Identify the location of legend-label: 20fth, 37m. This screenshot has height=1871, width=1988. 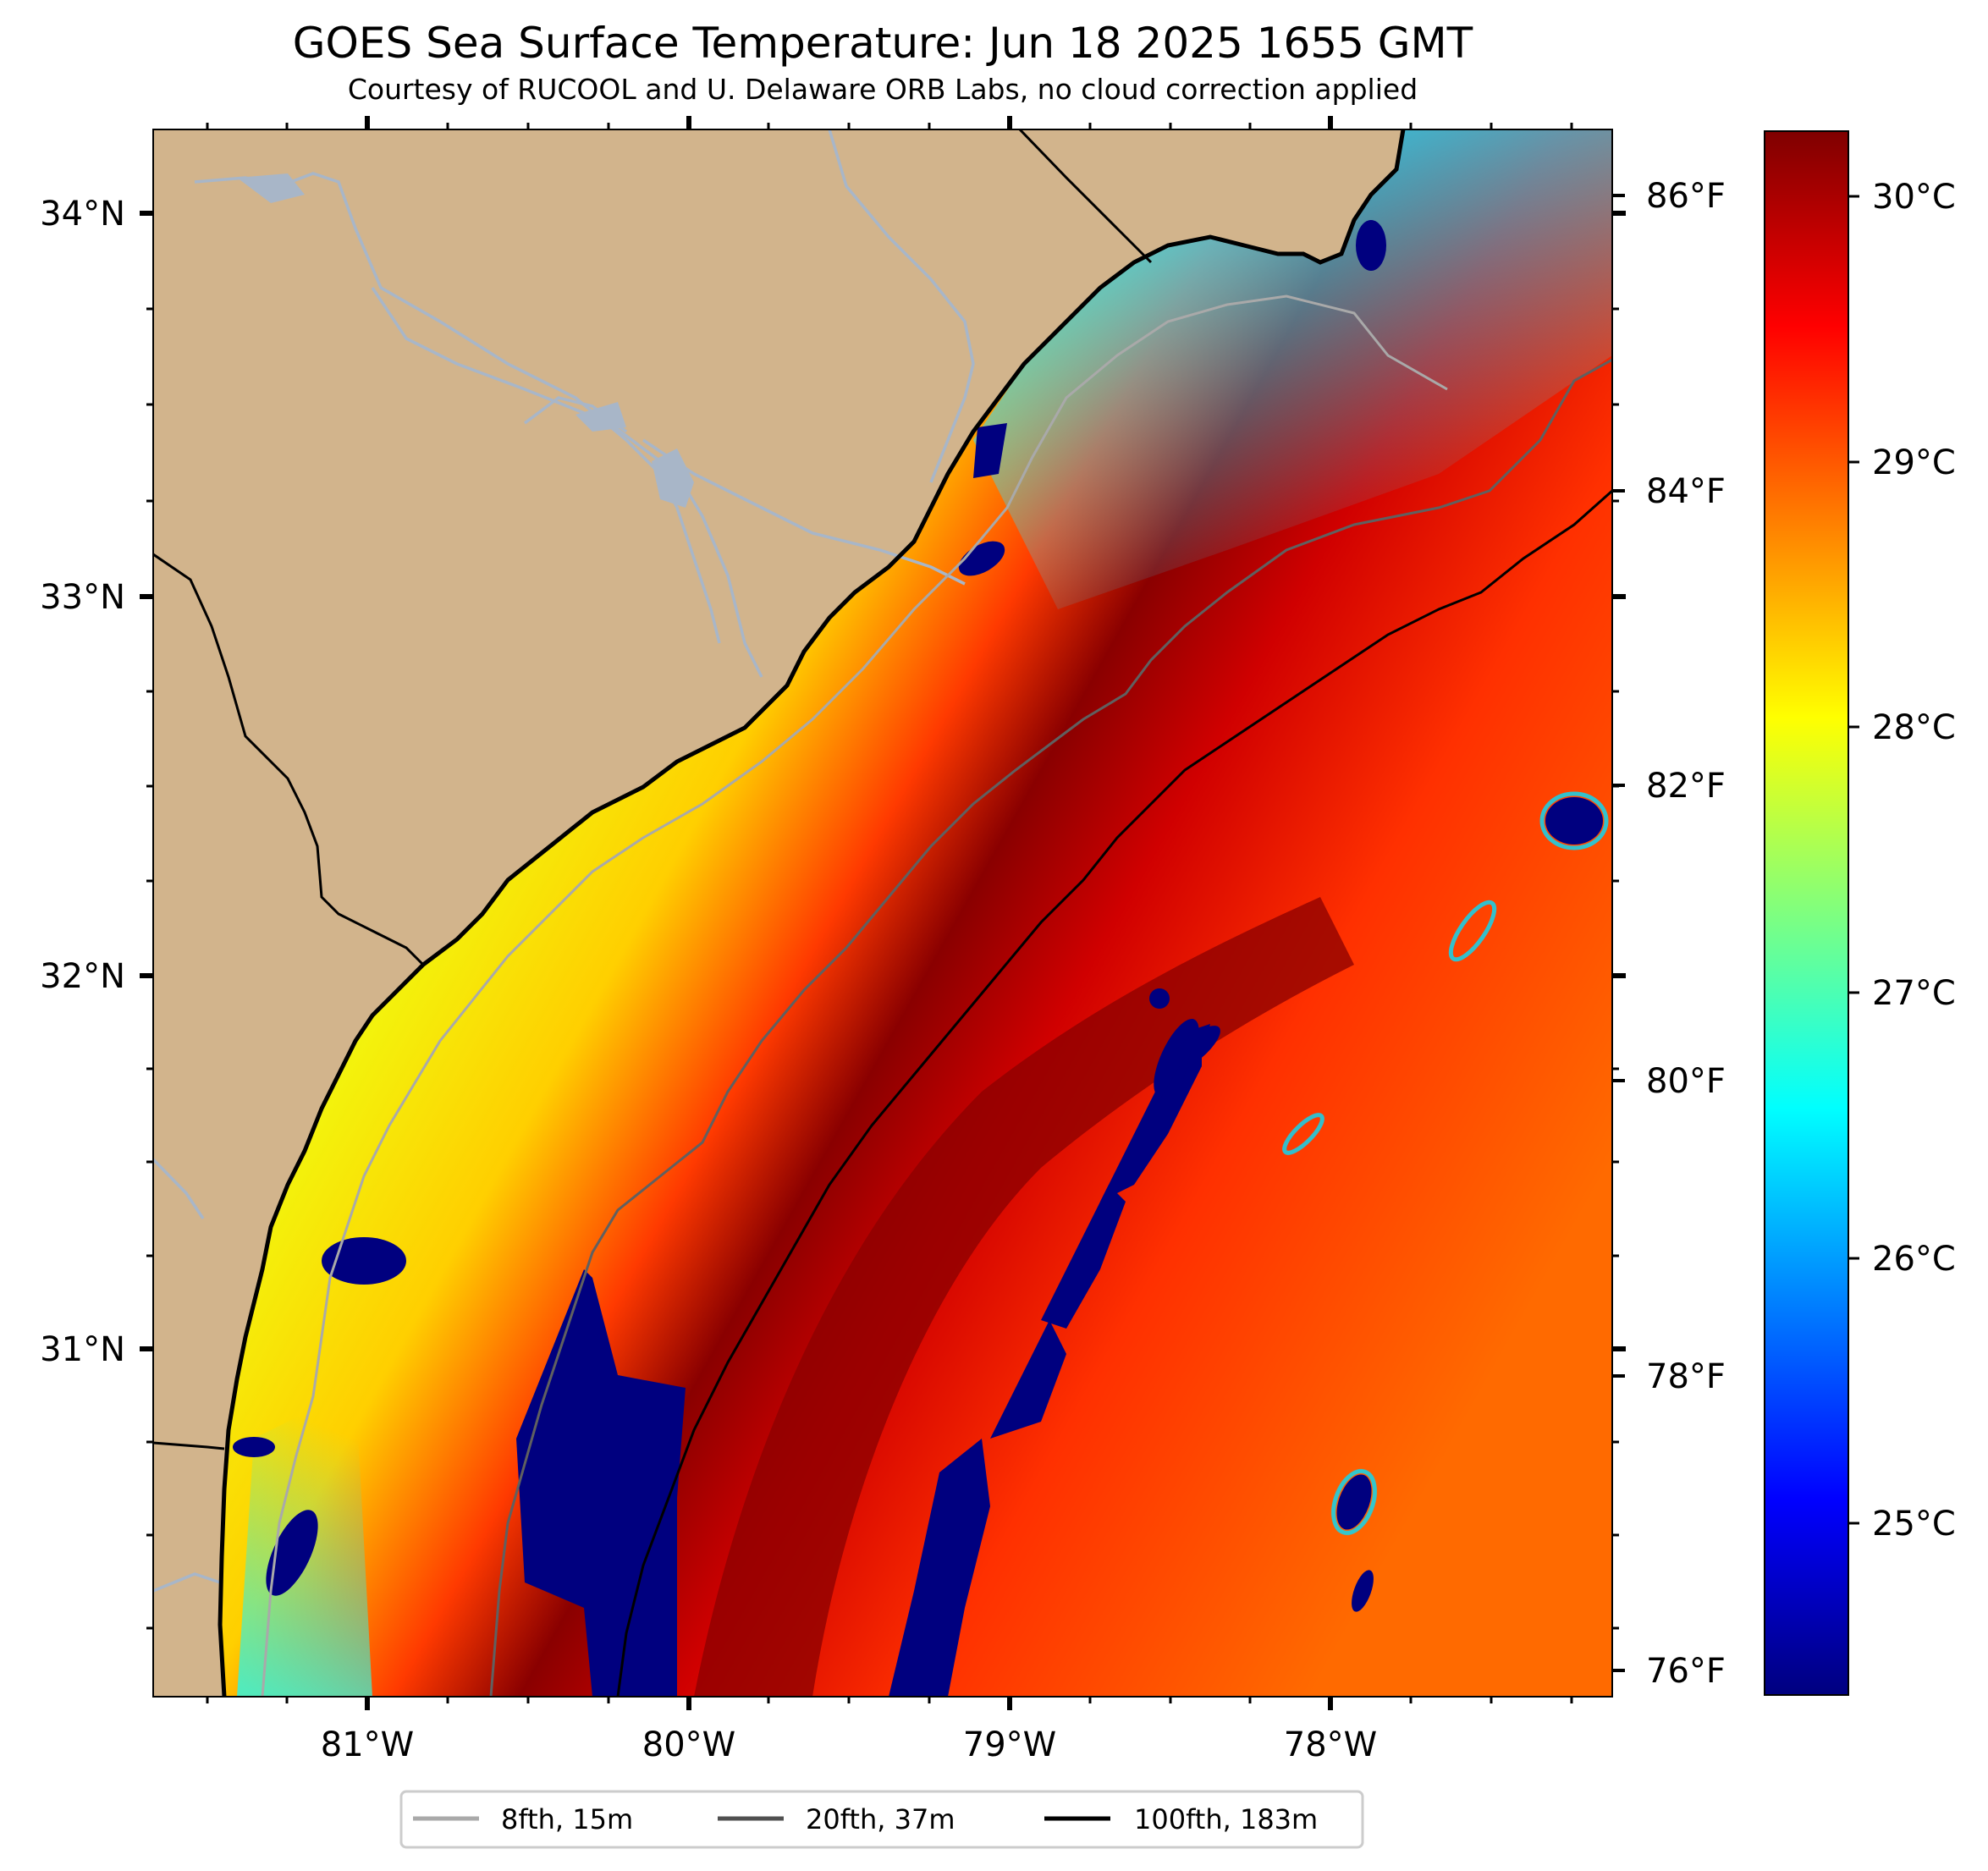
(880, 1819).